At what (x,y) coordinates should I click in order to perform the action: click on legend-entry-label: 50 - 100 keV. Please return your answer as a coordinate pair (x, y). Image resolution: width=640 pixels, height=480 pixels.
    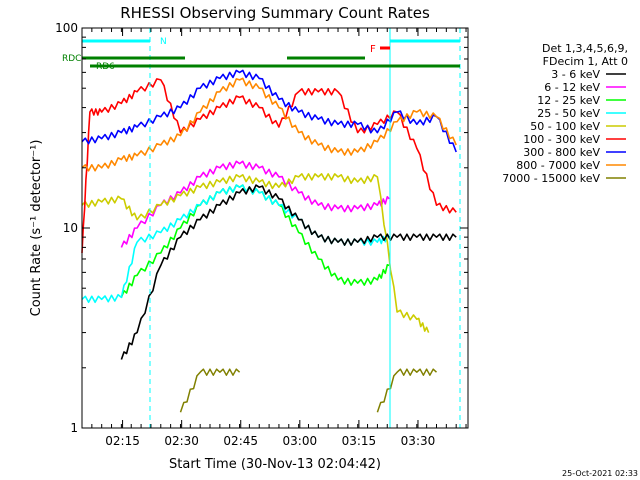
    Looking at the image, I should click on (565, 126).